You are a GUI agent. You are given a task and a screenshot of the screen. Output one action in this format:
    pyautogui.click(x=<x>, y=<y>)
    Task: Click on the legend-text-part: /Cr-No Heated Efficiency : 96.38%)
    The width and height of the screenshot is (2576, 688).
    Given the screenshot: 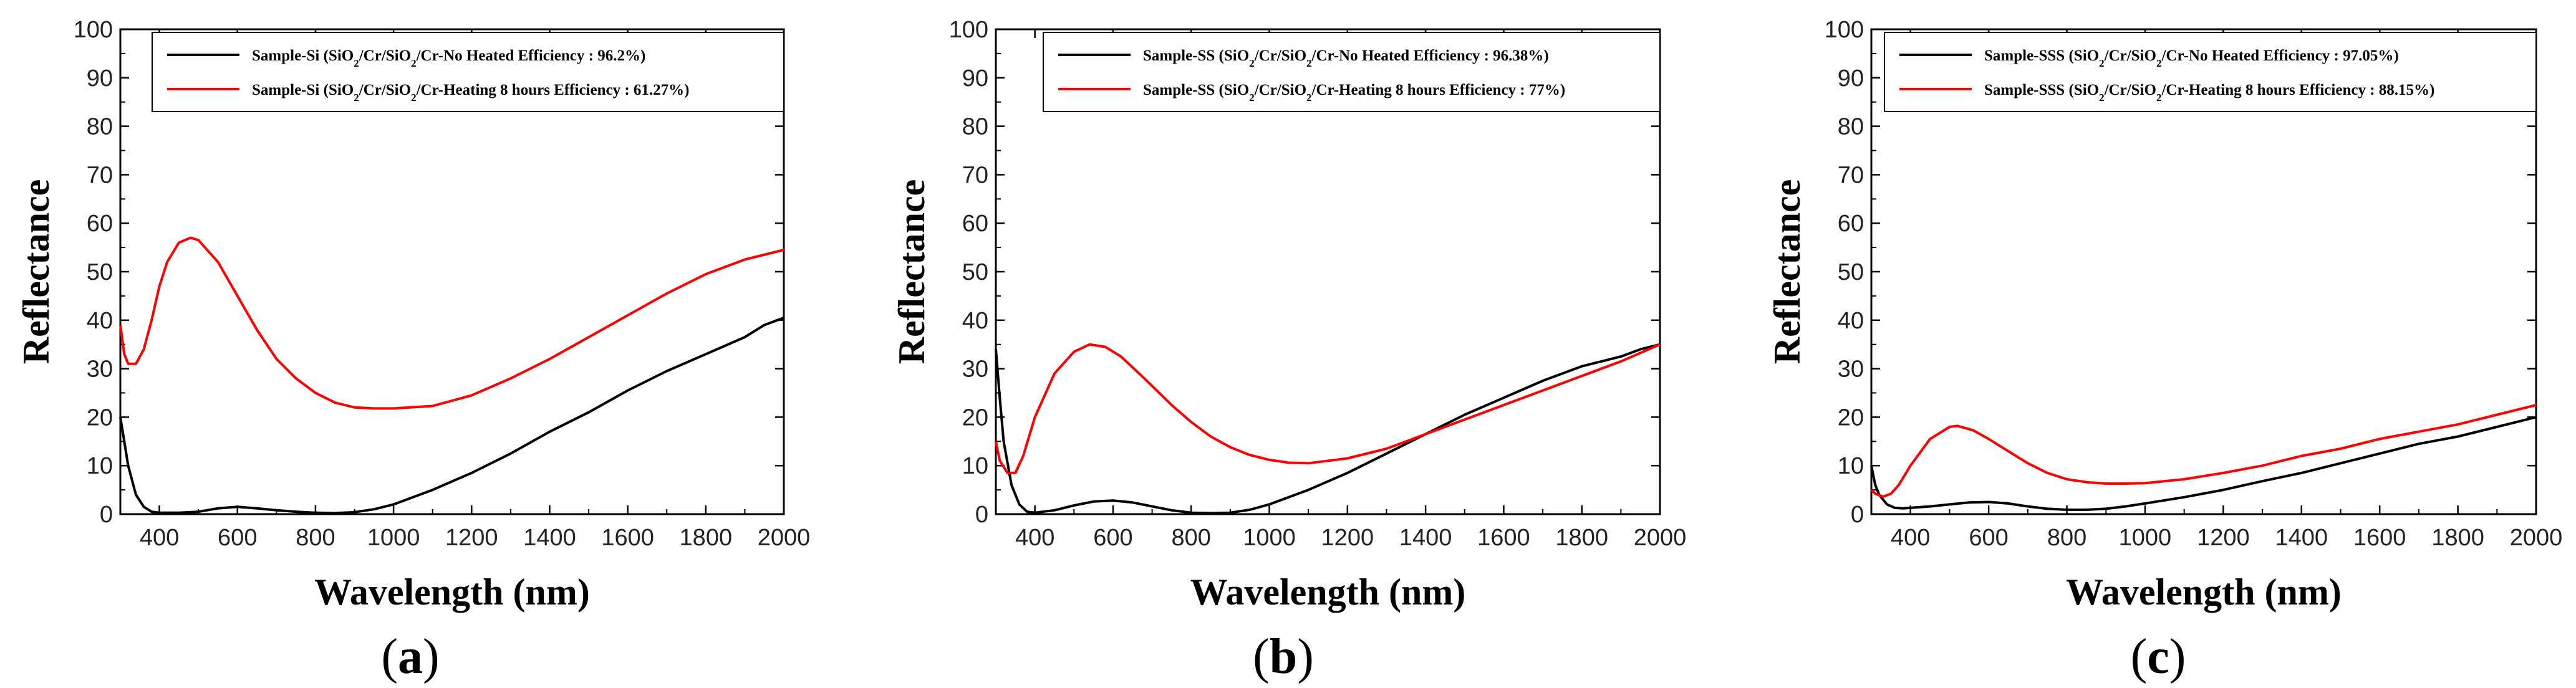 What is the action you would take?
    pyautogui.click(x=1430, y=55)
    